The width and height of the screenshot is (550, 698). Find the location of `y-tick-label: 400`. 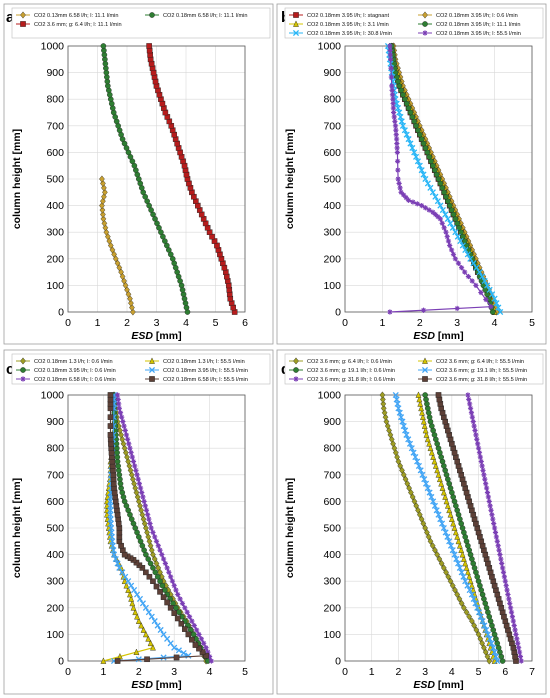

y-tick-label: 400 is located at coordinates (332, 206).